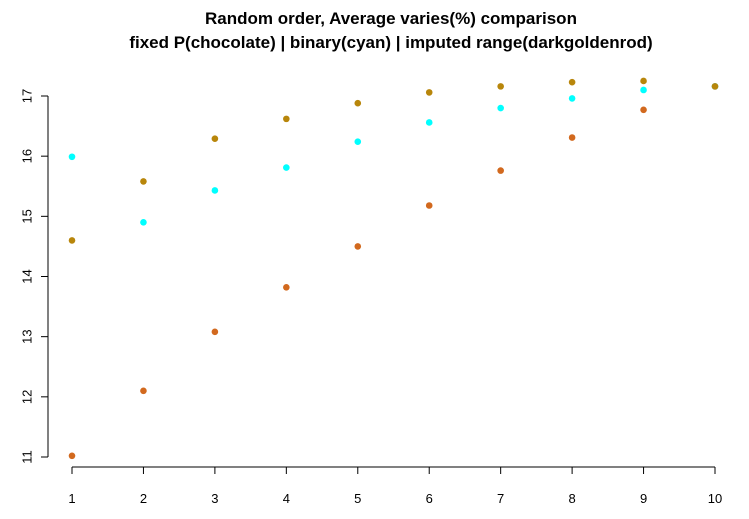  I want to click on x-tick-label: 1, so click(71, 498).